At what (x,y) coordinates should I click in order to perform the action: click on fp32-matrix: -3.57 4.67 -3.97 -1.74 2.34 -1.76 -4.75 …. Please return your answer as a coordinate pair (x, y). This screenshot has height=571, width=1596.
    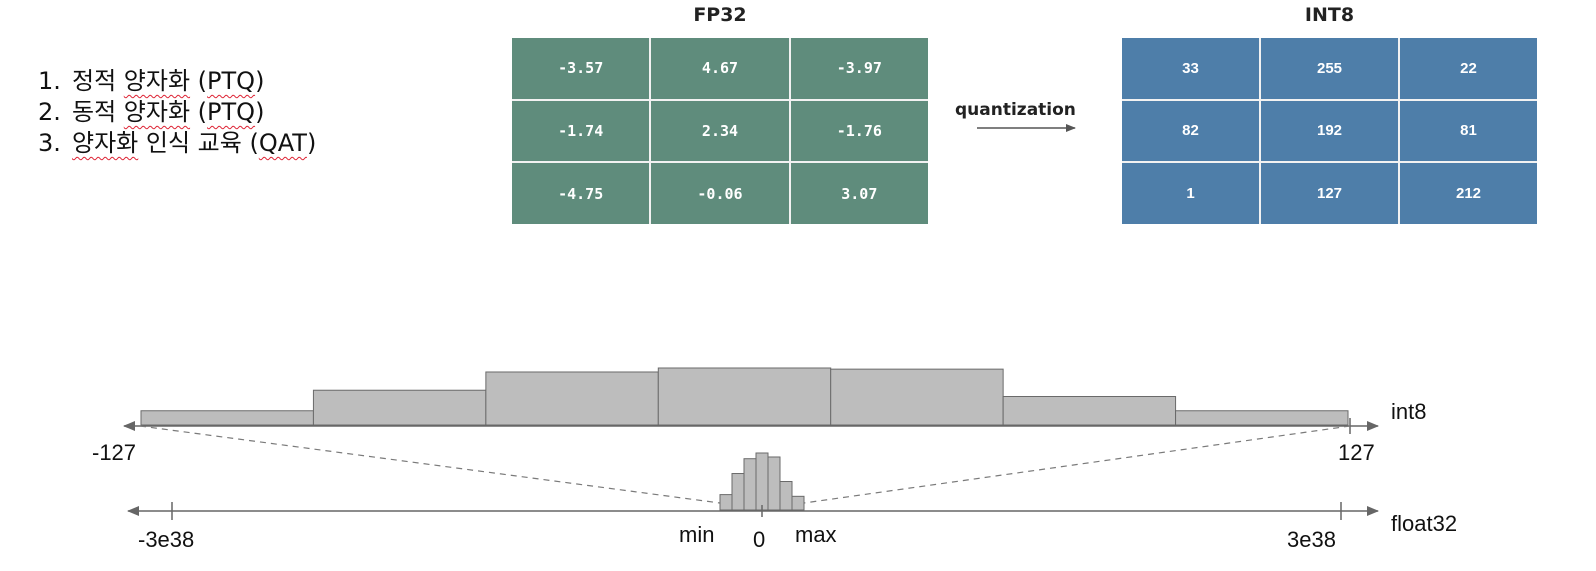
    Looking at the image, I should click on (720, 131).